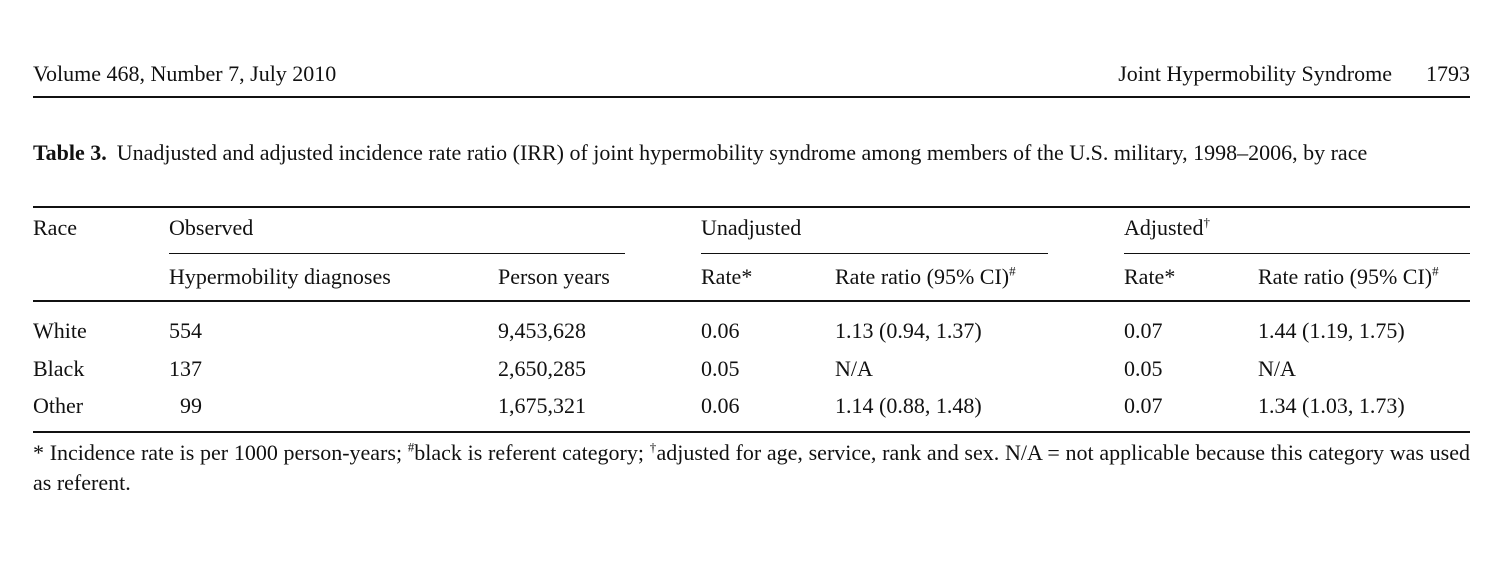 The height and width of the screenshot is (567, 1507). Describe the element at coordinates (1277, 368) in the screenshot. I see `cell-adjusted-ratio: N/A` at that location.